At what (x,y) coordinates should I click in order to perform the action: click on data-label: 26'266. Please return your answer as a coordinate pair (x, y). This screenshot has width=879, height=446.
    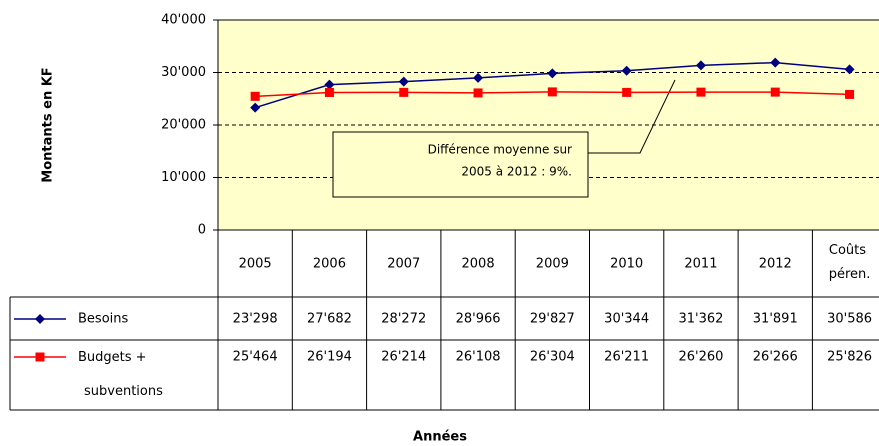
    Looking at the image, I should click on (775, 357).